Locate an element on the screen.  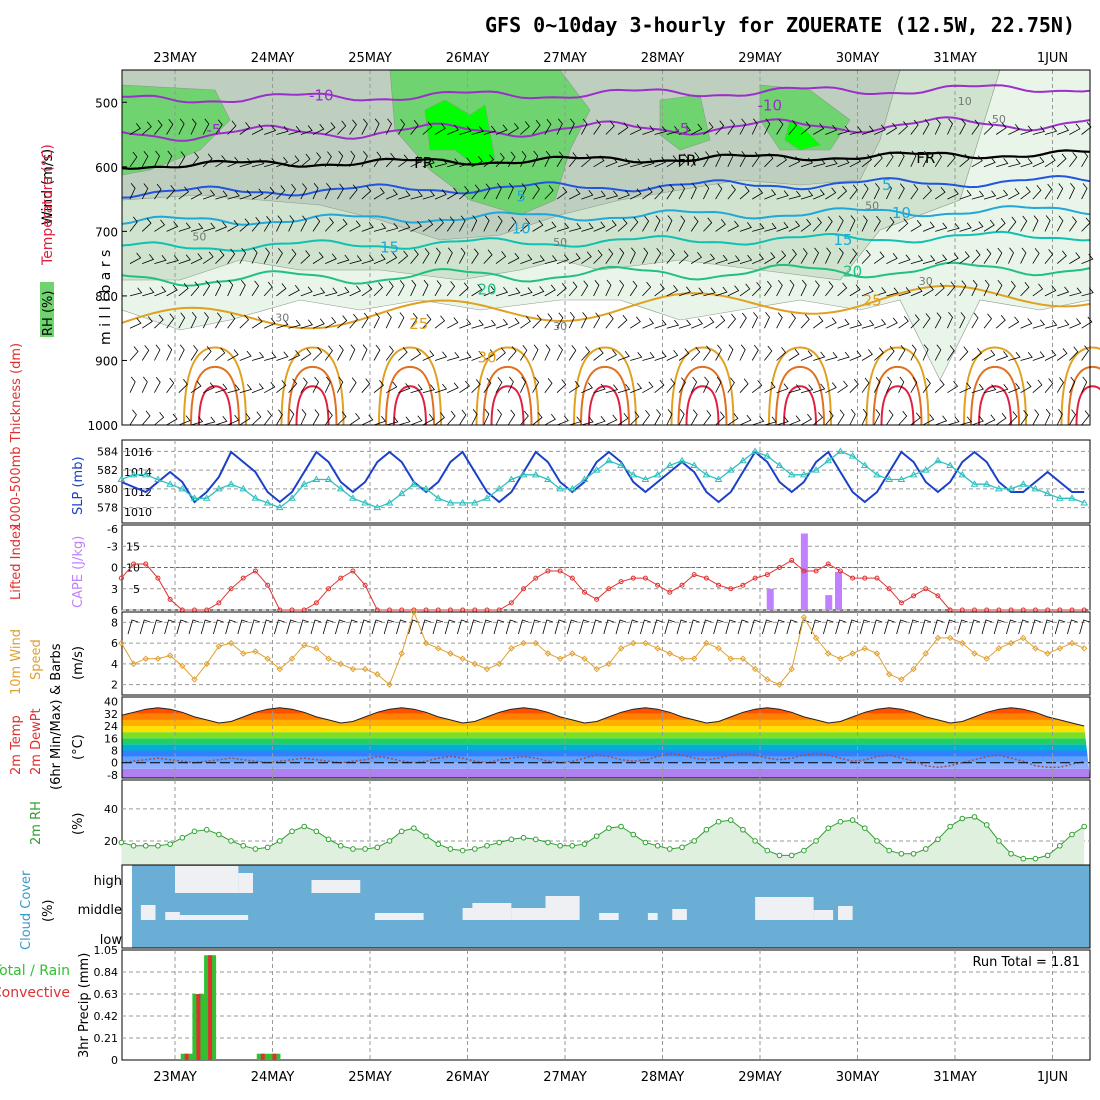
precip-frame is located at coordinates (606, 1005).